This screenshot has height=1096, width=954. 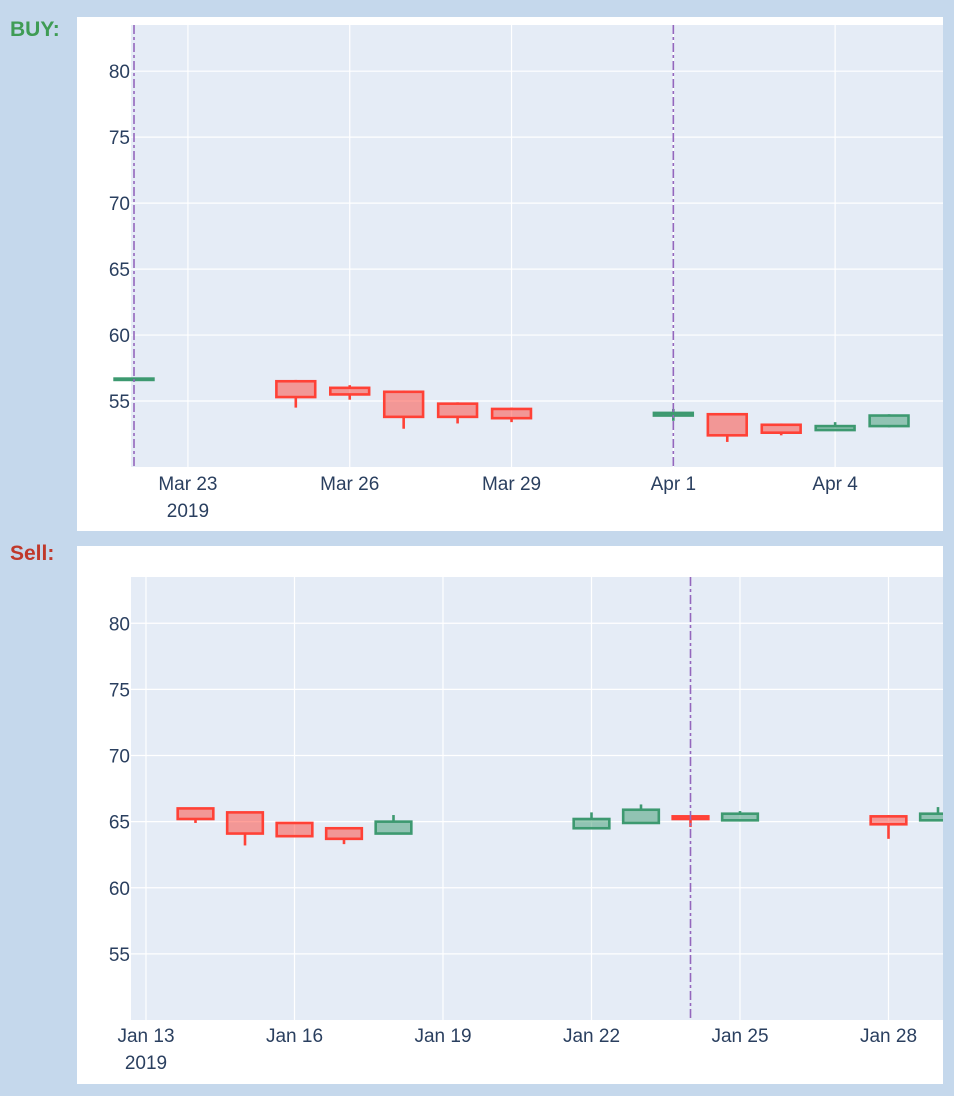 What do you see at coordinates (187, 484) in the screenshot?
I see `x-tick-label: Mar 23` at bounding box center [187, 484].